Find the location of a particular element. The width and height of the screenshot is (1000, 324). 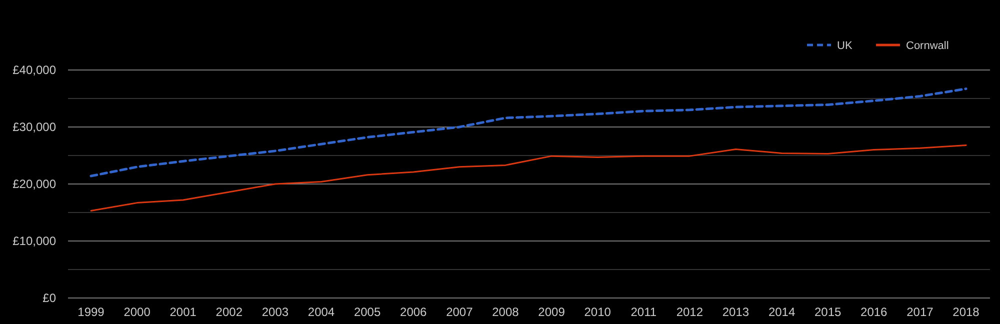

x-tick-label: 2014 is located at coordinates (782, 312).